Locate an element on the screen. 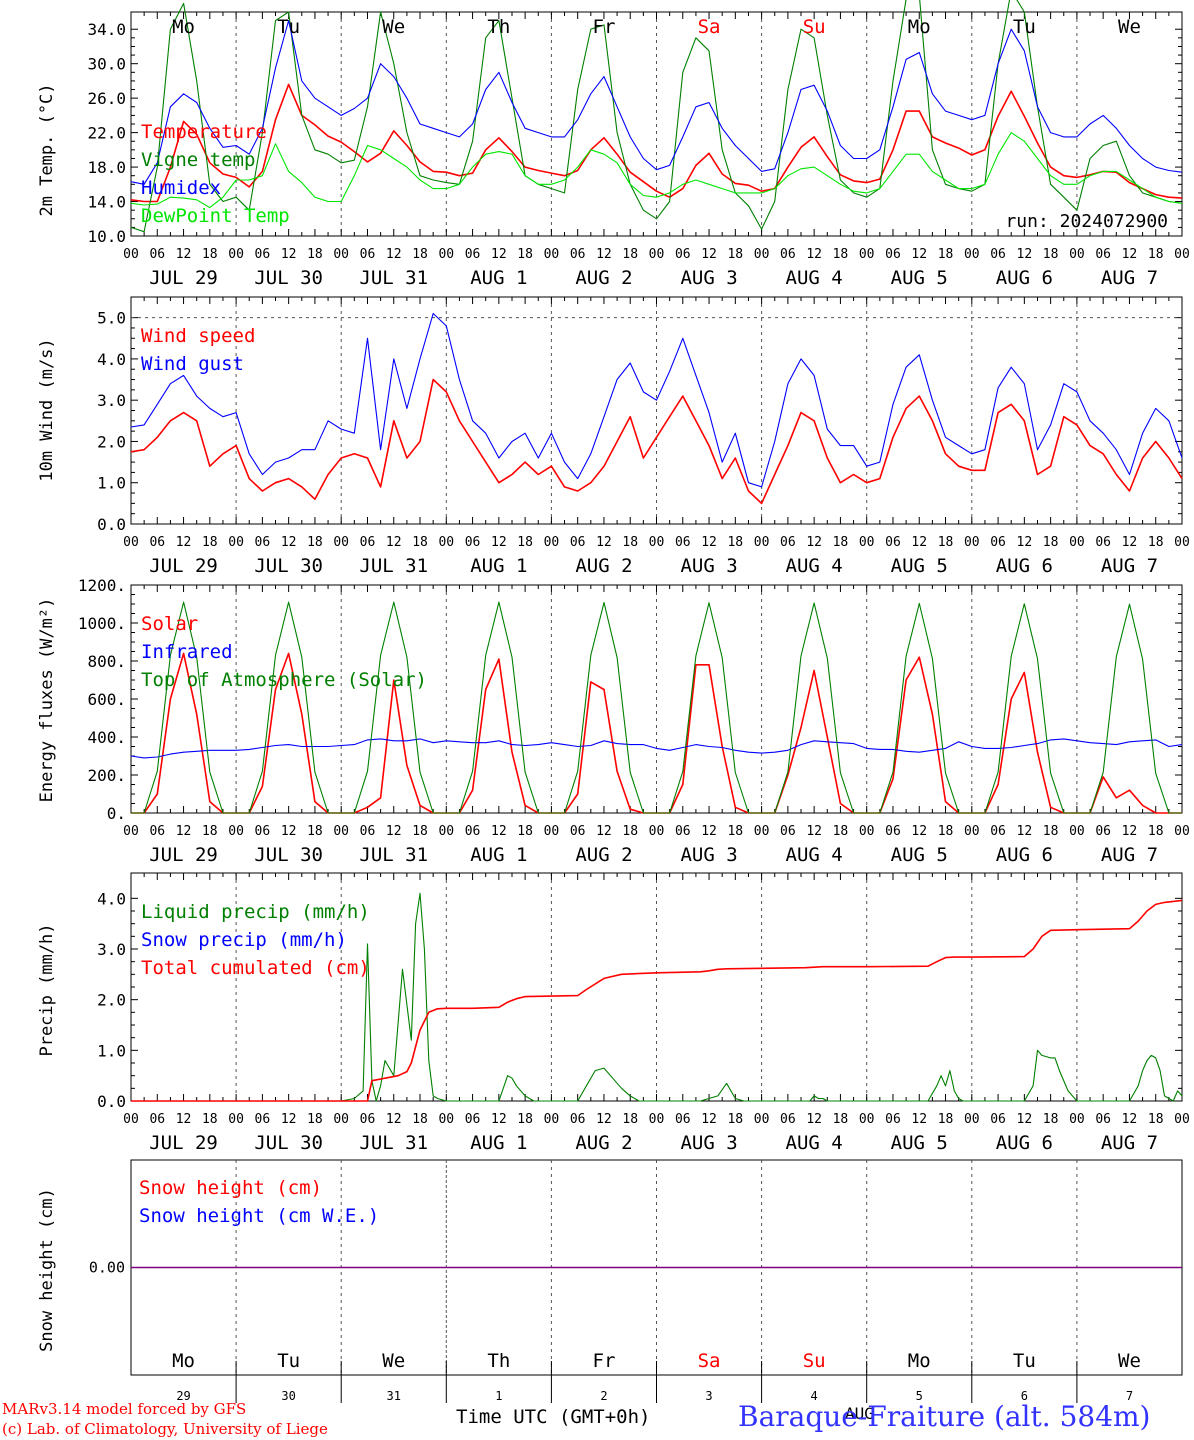 The height and width of the screenshot is (1440, 1194). wind-ytick-label: 3.0 is located at coordinates (111, 400).